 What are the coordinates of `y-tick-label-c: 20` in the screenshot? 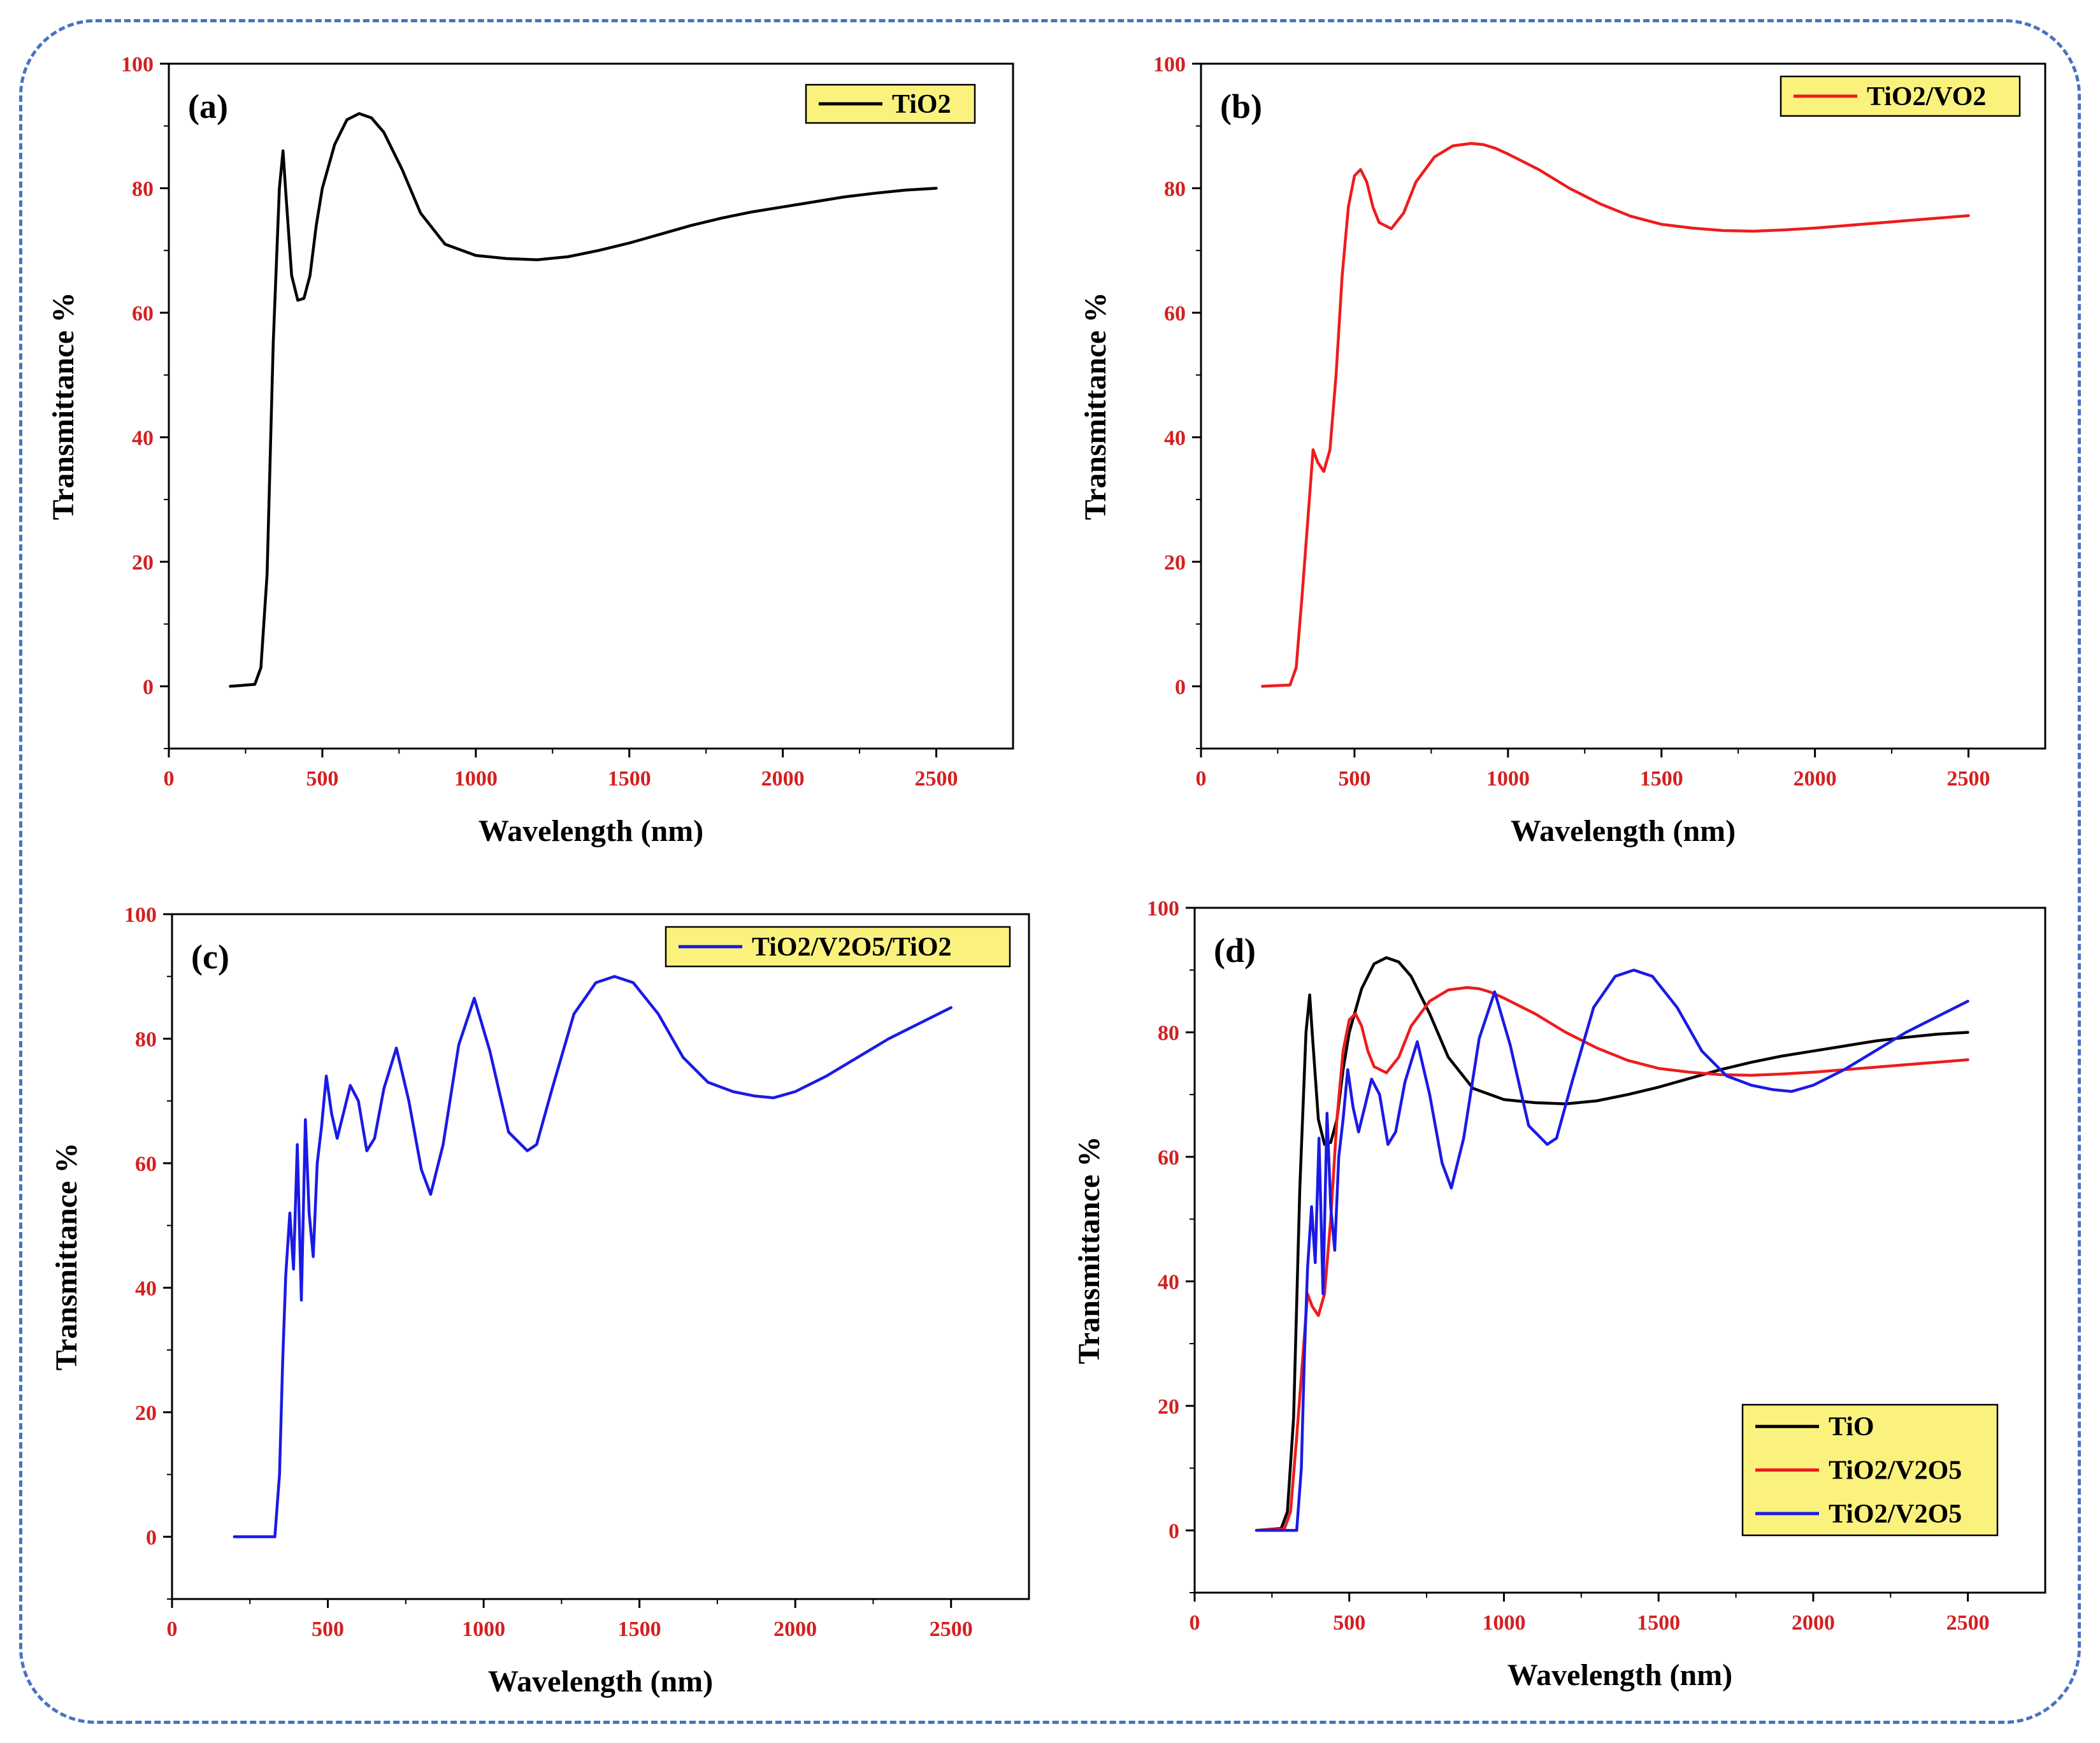 It's located at (146, 1413).